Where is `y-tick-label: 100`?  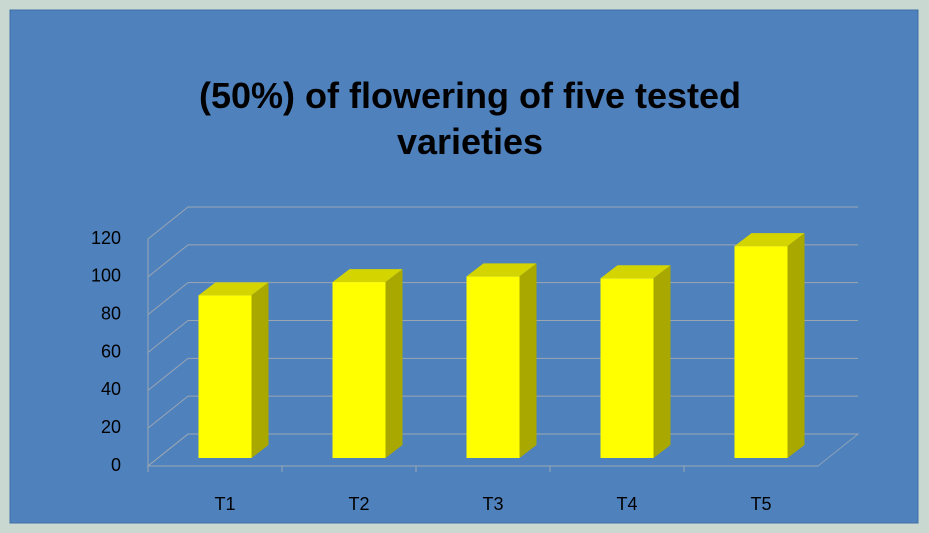
y-tick-label: 100 is located at coordinates (106, 276).